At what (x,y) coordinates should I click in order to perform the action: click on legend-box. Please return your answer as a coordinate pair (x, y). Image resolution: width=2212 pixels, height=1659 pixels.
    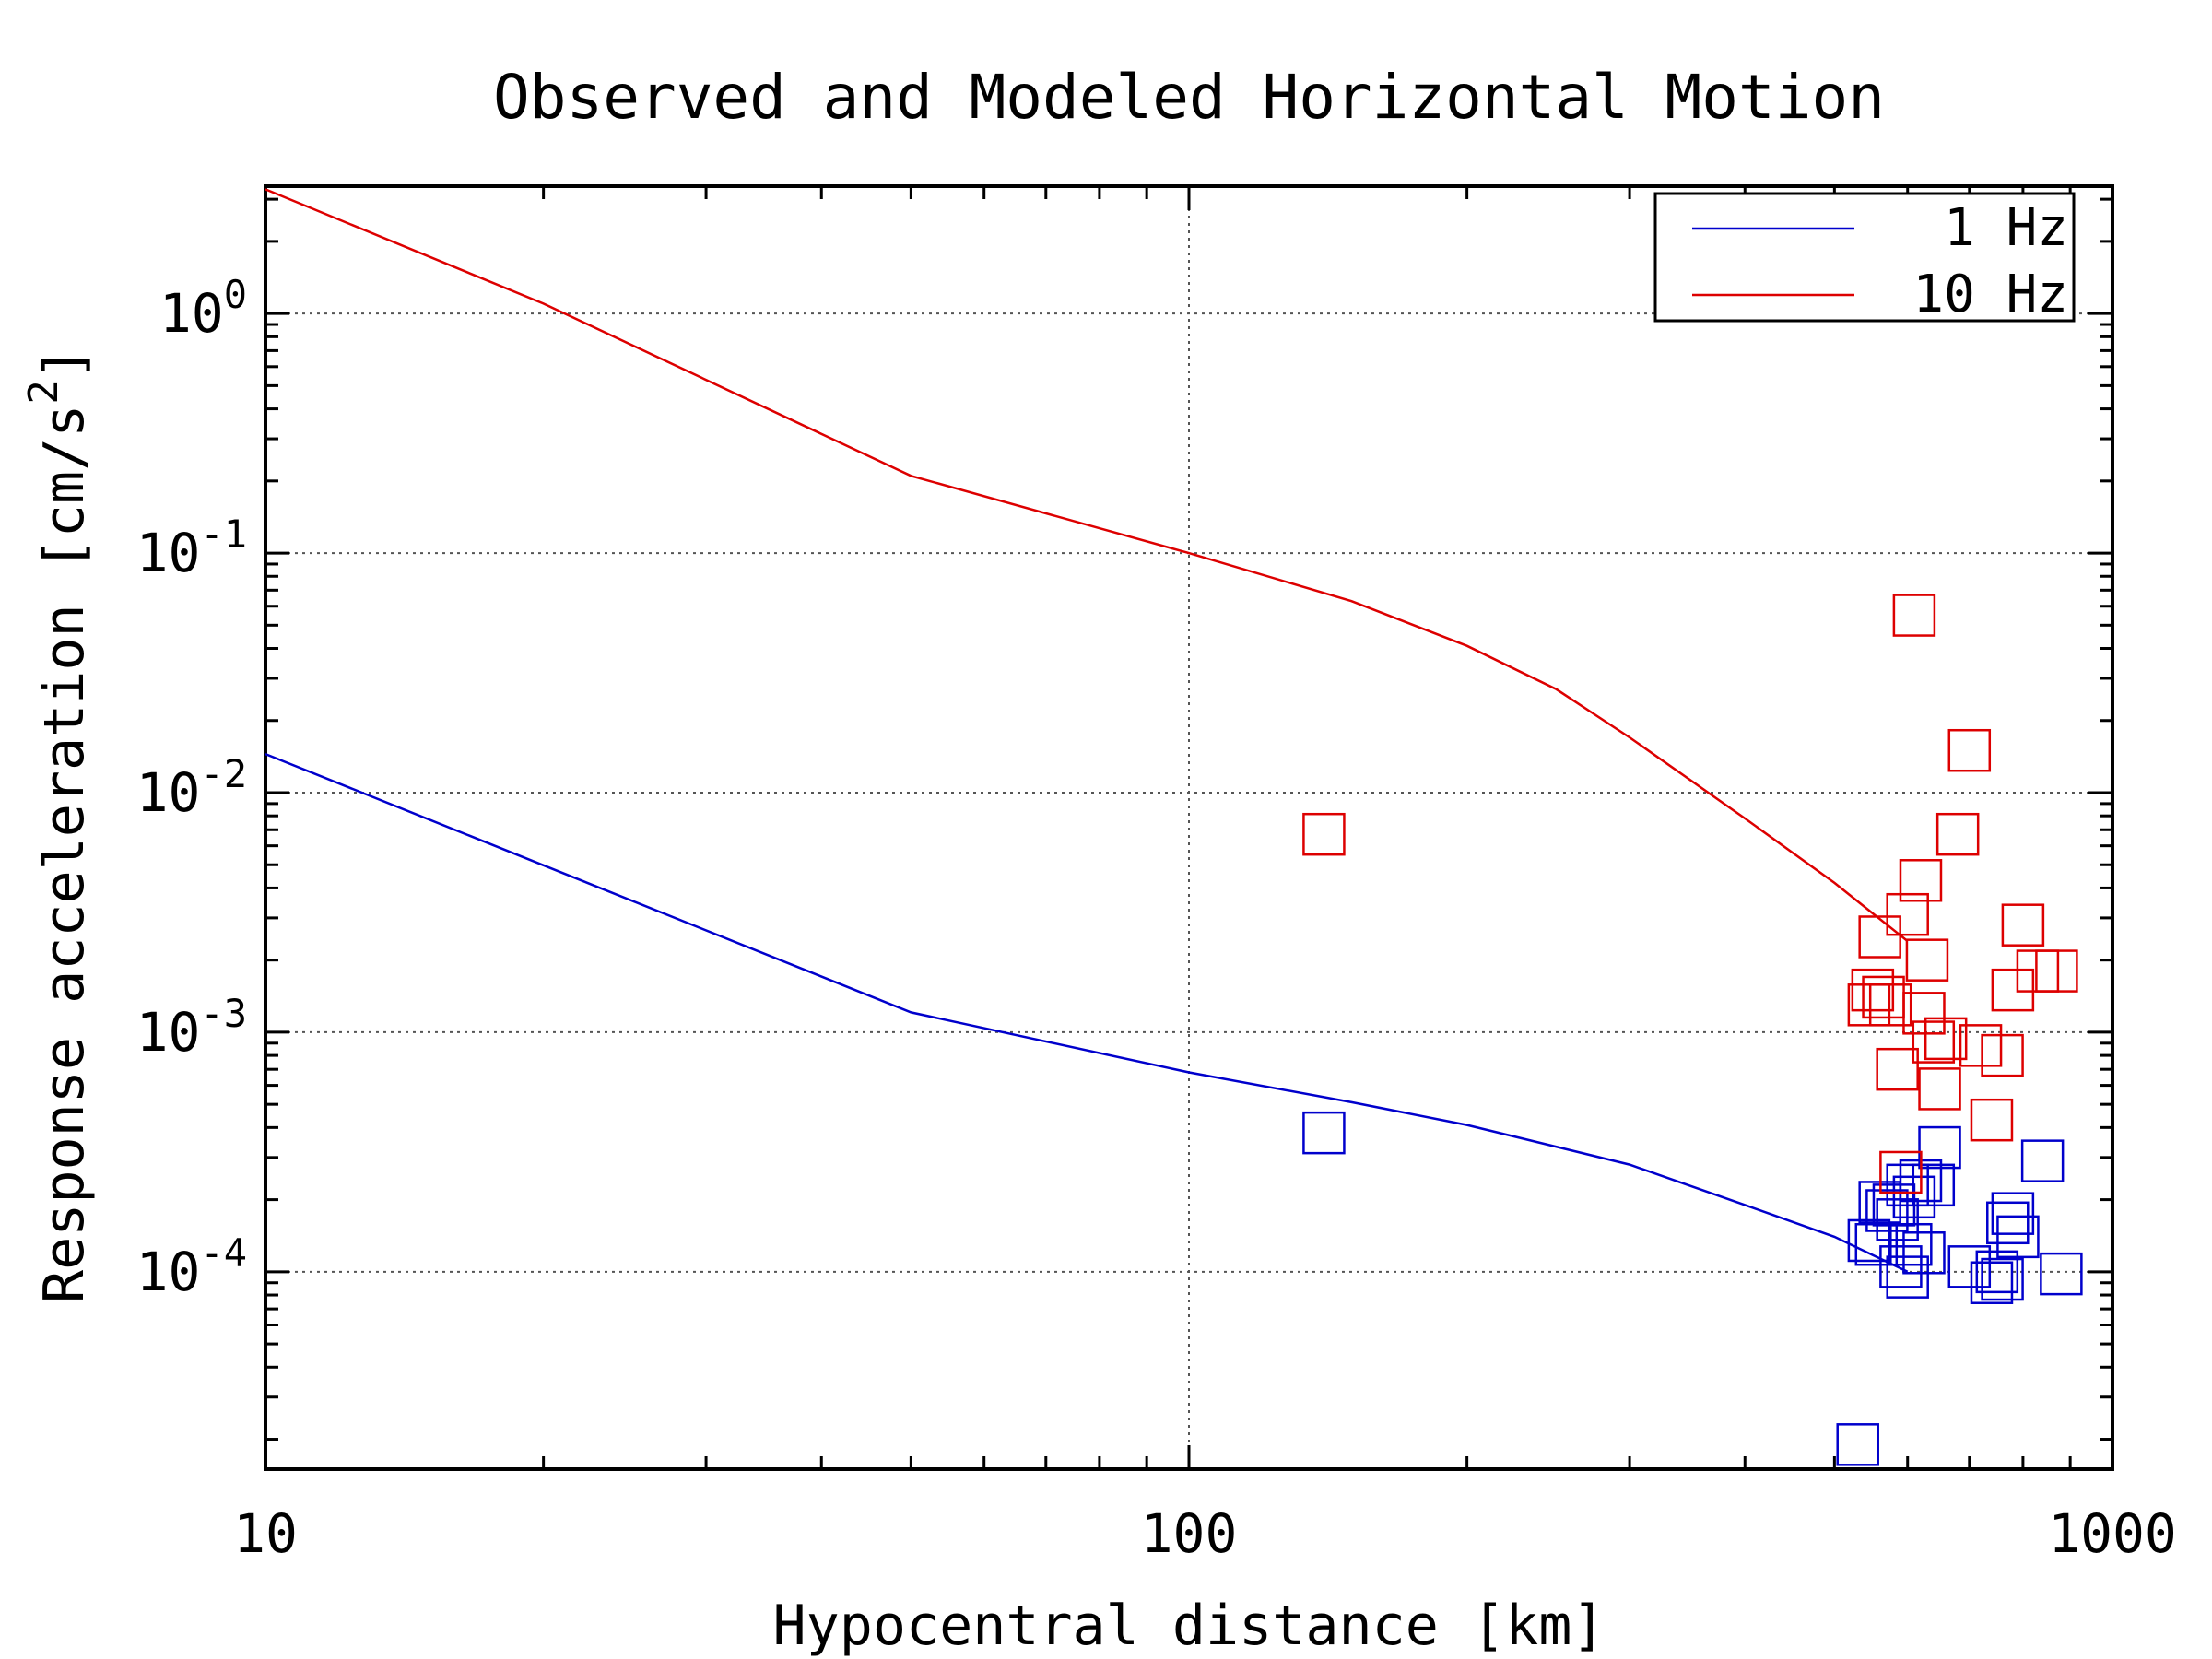
    Looking at the image, I should click on (1864, 257).